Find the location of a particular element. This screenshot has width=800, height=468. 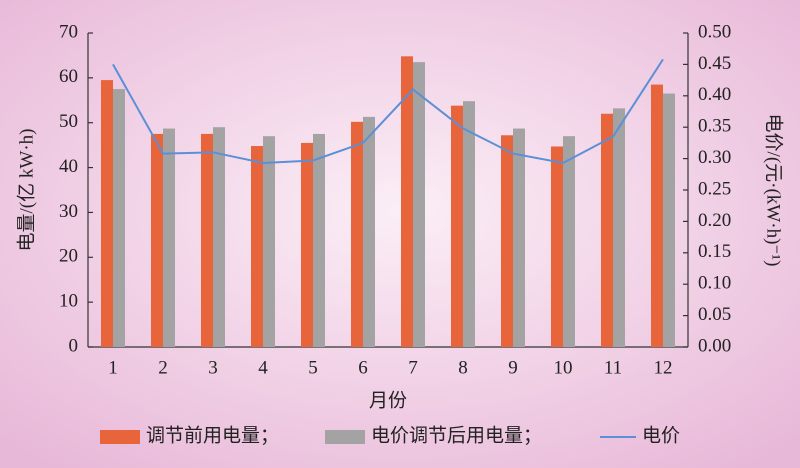

y2-tick-label: 0.00 is located at coordinates (714, 345).